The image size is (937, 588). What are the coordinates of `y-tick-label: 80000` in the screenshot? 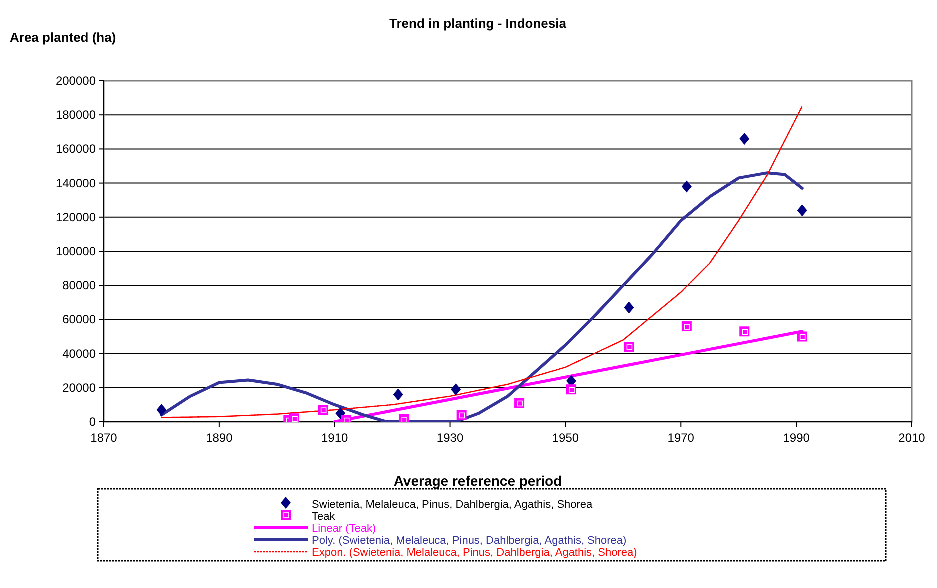 It's located at (79, 285).